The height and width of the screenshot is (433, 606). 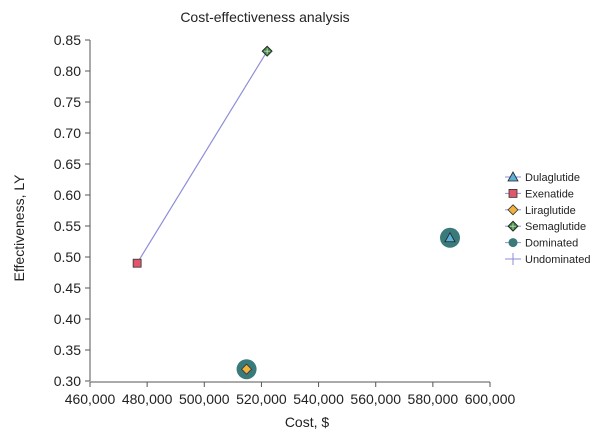 I want to click on legend-item-semaglutide: Semaglutide, so click(x=545, y=226).